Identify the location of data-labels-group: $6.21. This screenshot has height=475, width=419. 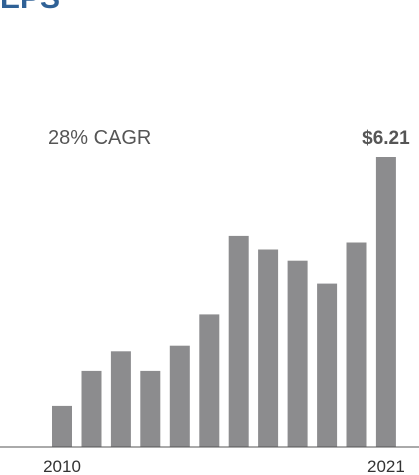
(386, 138).